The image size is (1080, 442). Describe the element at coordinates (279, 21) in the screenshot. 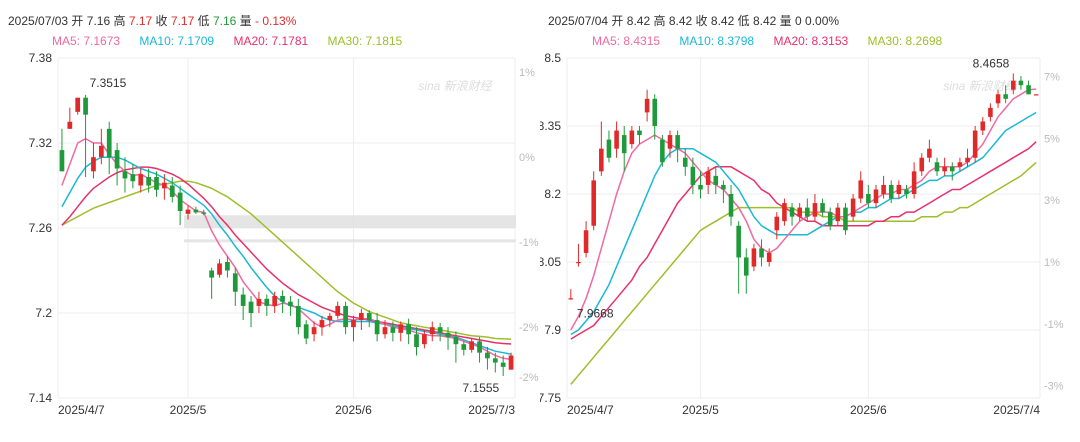

I see `change-value: 0.13%` at that location.